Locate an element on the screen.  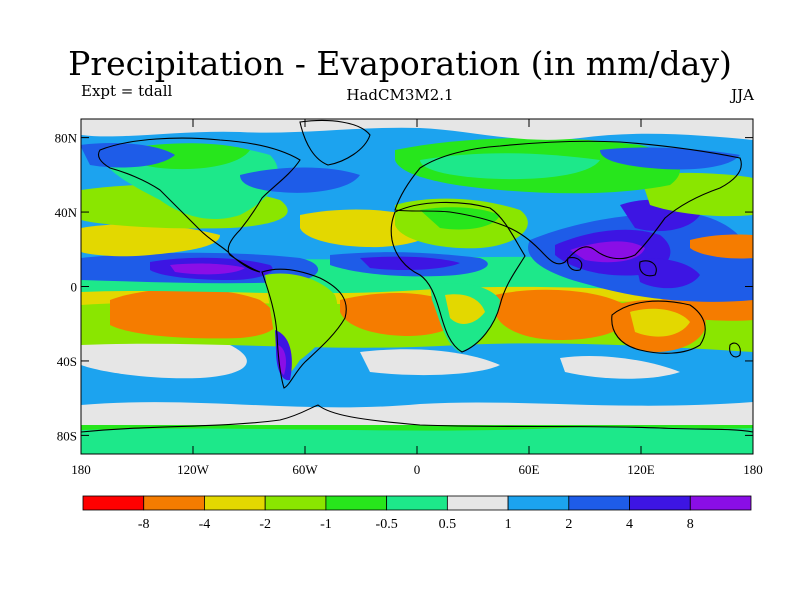
colorbar-label: -4 is located at coordinates (205, 524).